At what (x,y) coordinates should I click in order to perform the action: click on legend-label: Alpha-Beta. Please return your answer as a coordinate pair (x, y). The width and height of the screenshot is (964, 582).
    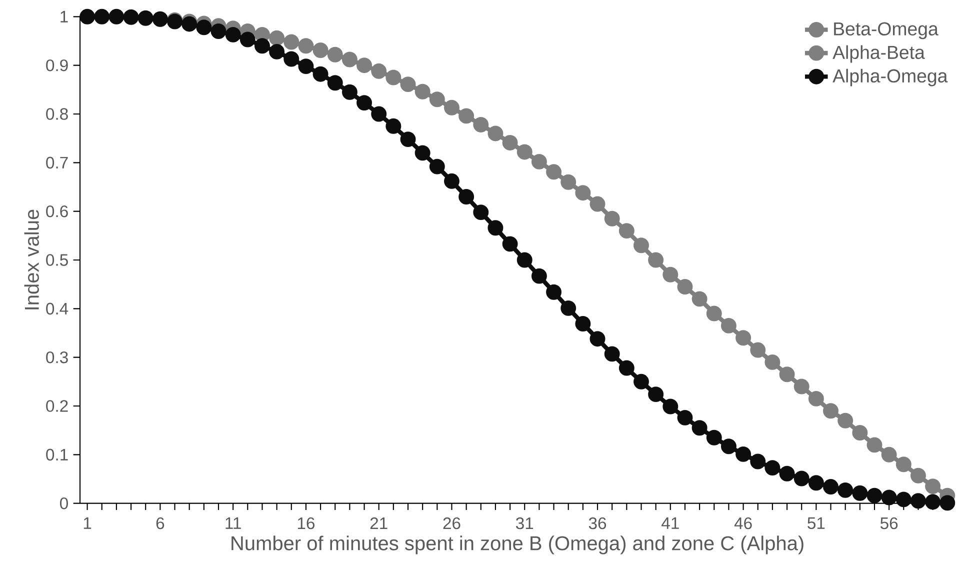
    Looking at the image, I should click on (878, 54).